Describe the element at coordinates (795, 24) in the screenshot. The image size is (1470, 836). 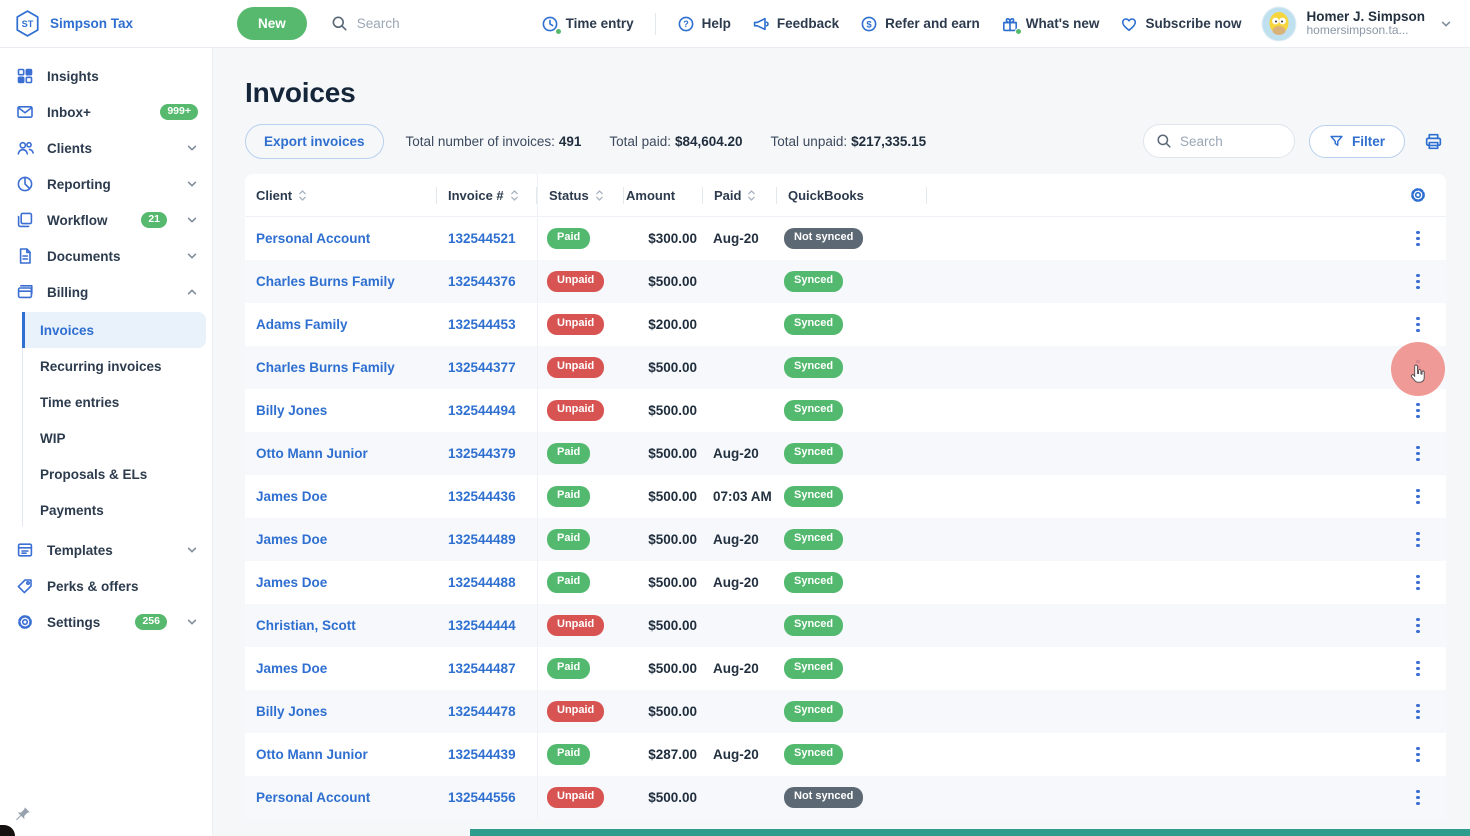
I see `topbar-item-feedback: Feedback` at that location.